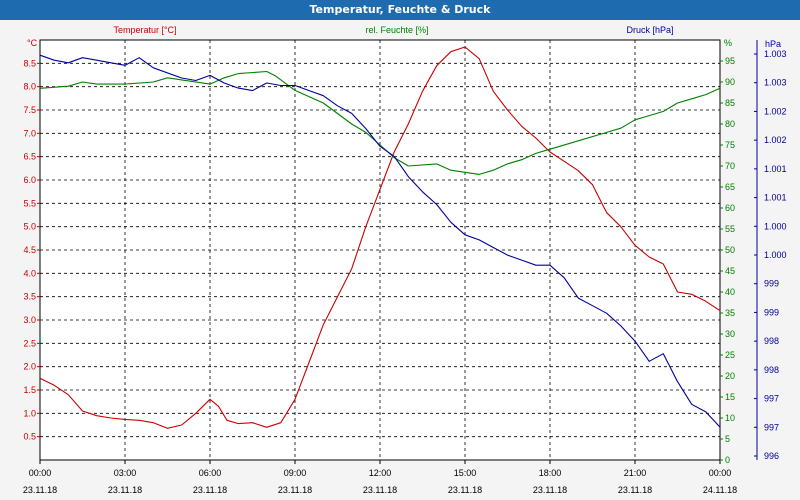  Describe the element at coordinates (730, 355) in the screenshot. I see `humidity-tick-label: 25` at that location.